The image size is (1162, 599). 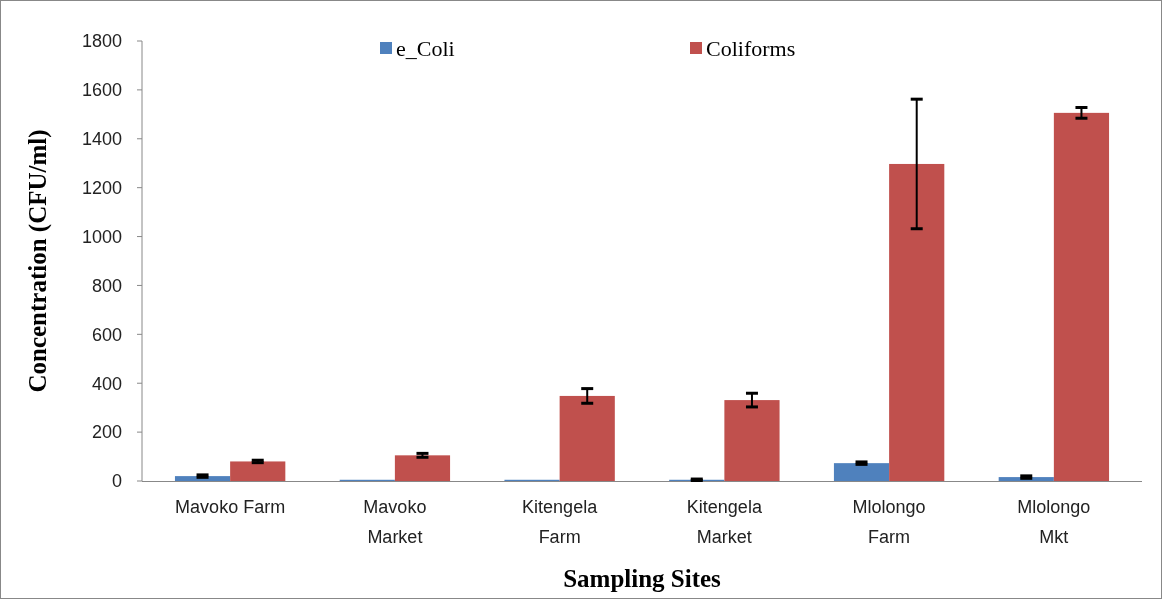 What do you see at coordinates (101, 187) in the screenshot?
I see `y-tick-label: 1200` at bounding box center [101, 187].